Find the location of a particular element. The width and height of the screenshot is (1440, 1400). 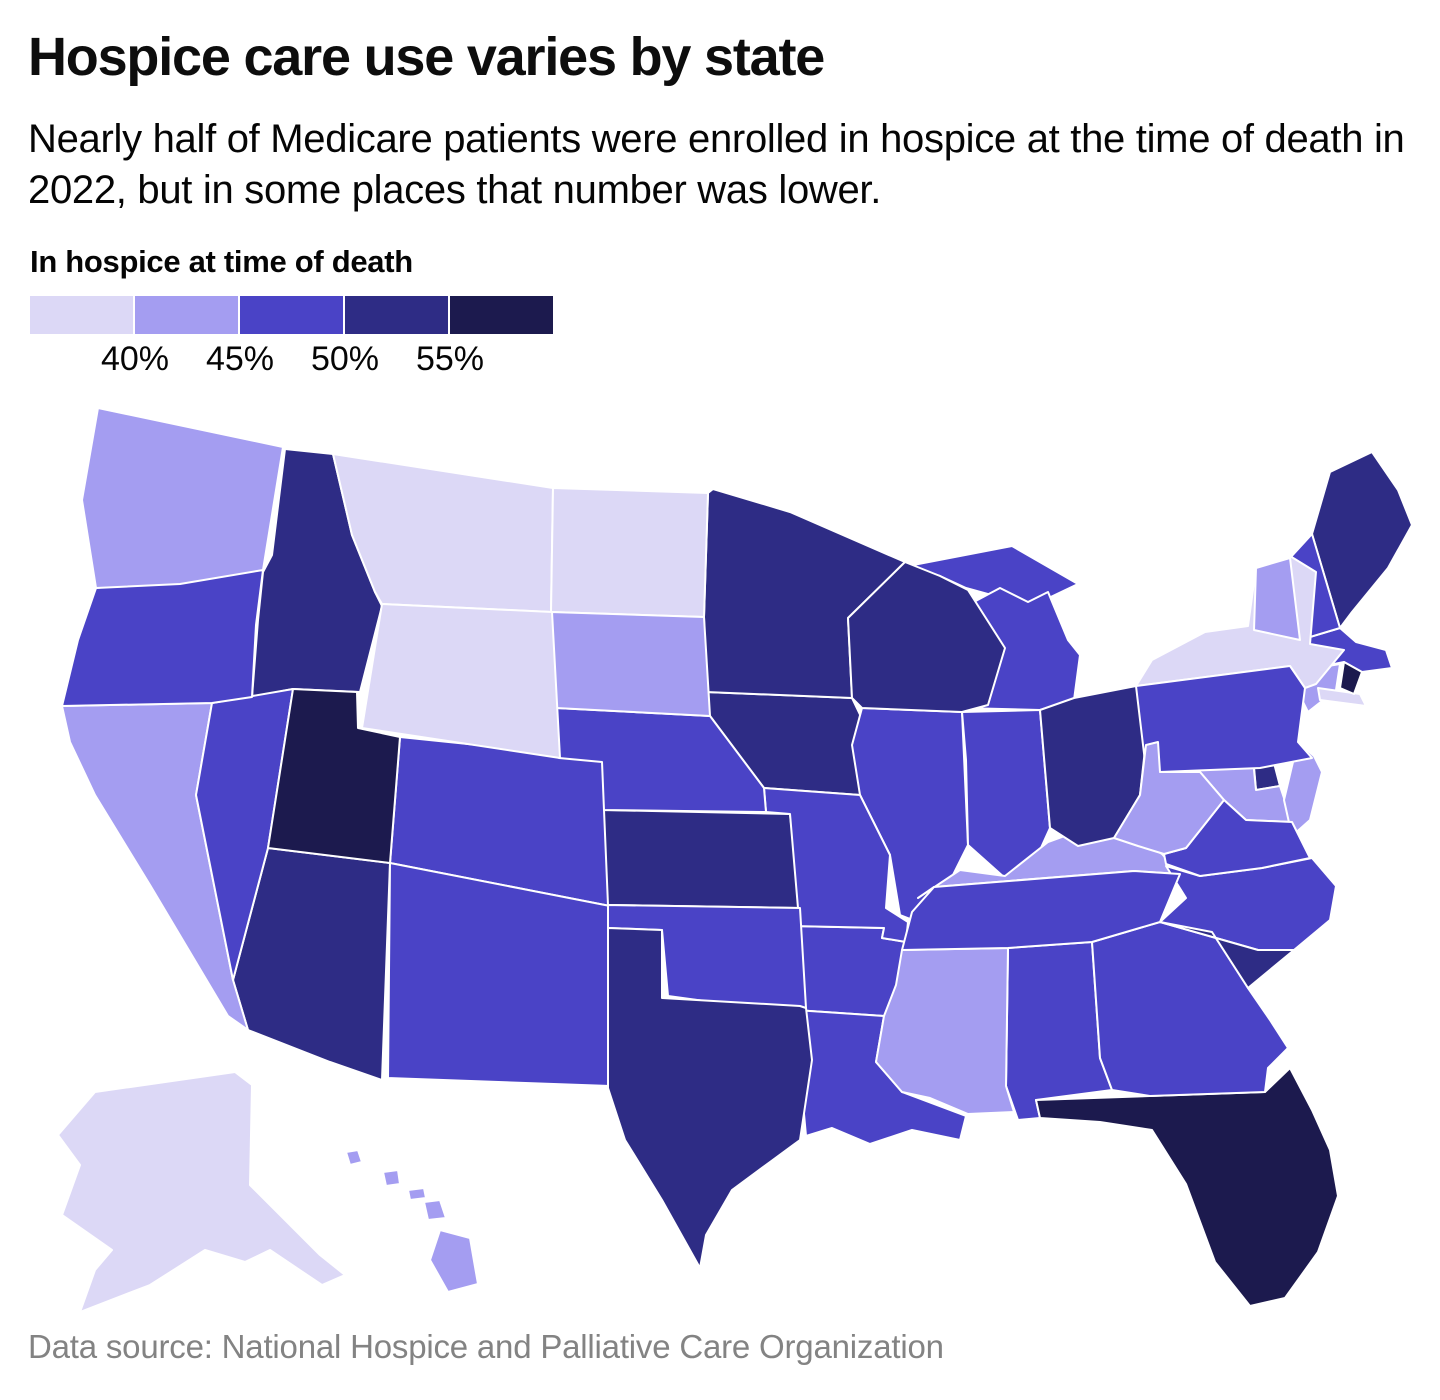

state-ne: Nebraska is located at coordinates (661, 760).